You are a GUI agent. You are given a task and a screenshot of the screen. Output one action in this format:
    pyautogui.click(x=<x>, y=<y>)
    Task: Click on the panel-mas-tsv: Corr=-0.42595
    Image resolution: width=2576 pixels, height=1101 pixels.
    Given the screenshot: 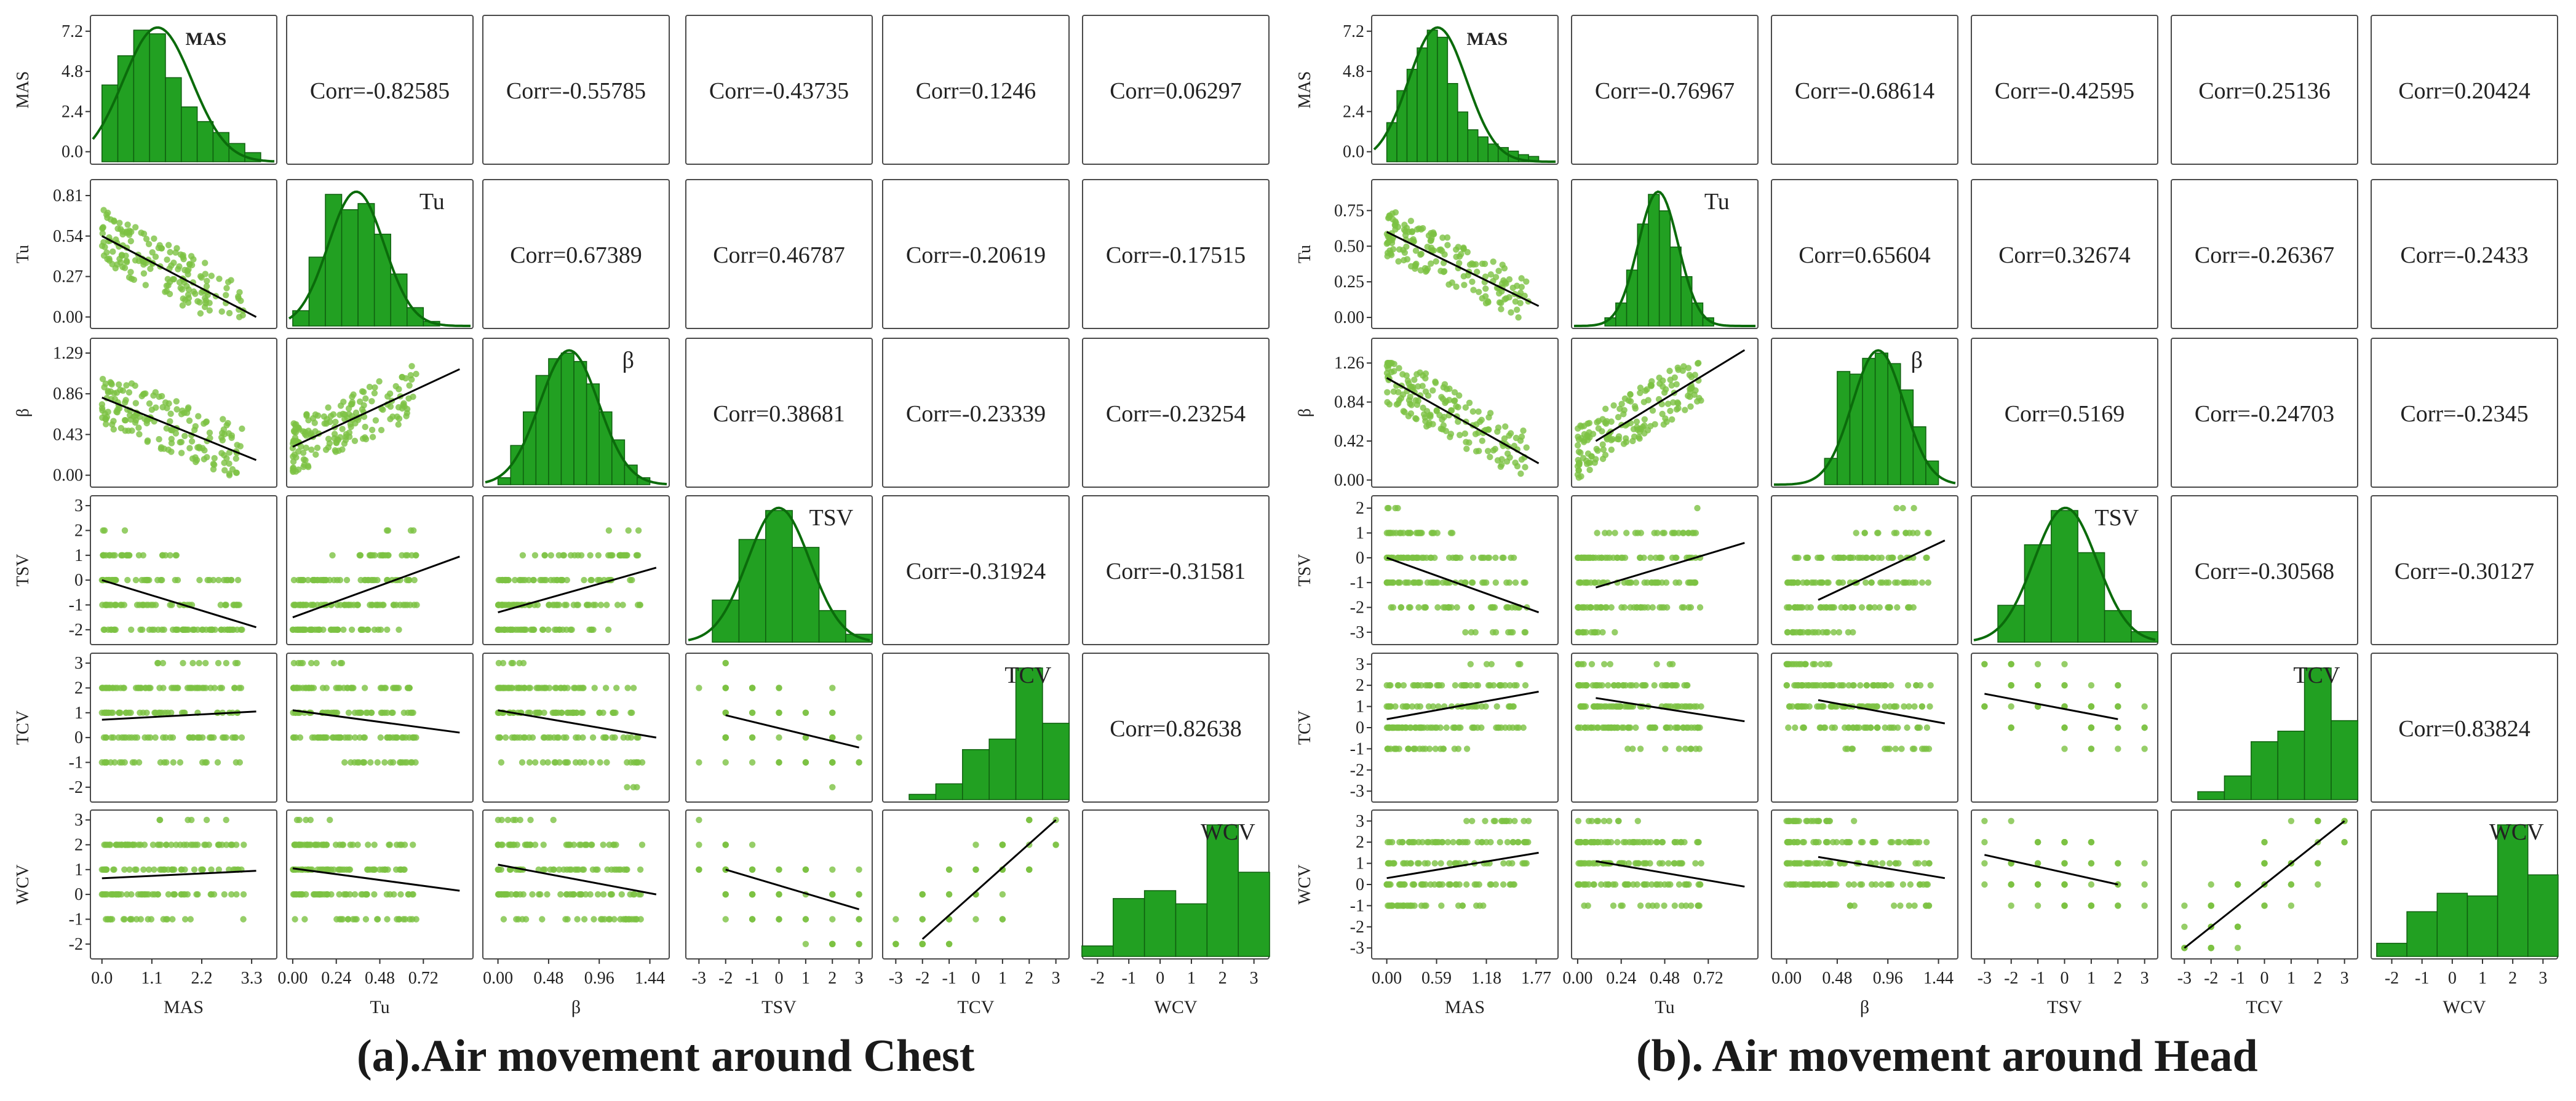 What is the action you would take?
    pyautogui.click(x=2064, y=90)
    